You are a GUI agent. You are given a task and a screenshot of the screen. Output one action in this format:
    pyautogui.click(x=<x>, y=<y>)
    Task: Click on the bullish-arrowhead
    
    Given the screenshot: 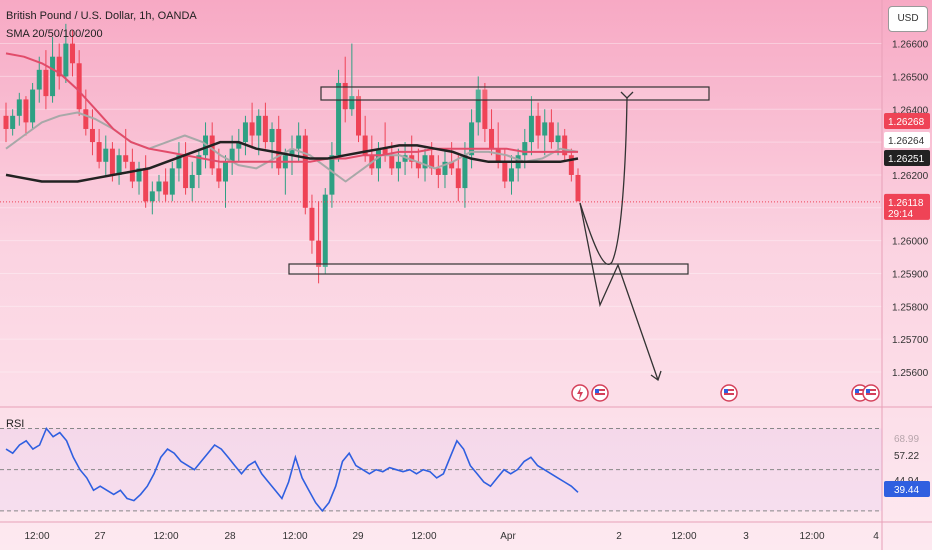 What is the action you would take?
    pyautogui.click(x=627, y=95)
    